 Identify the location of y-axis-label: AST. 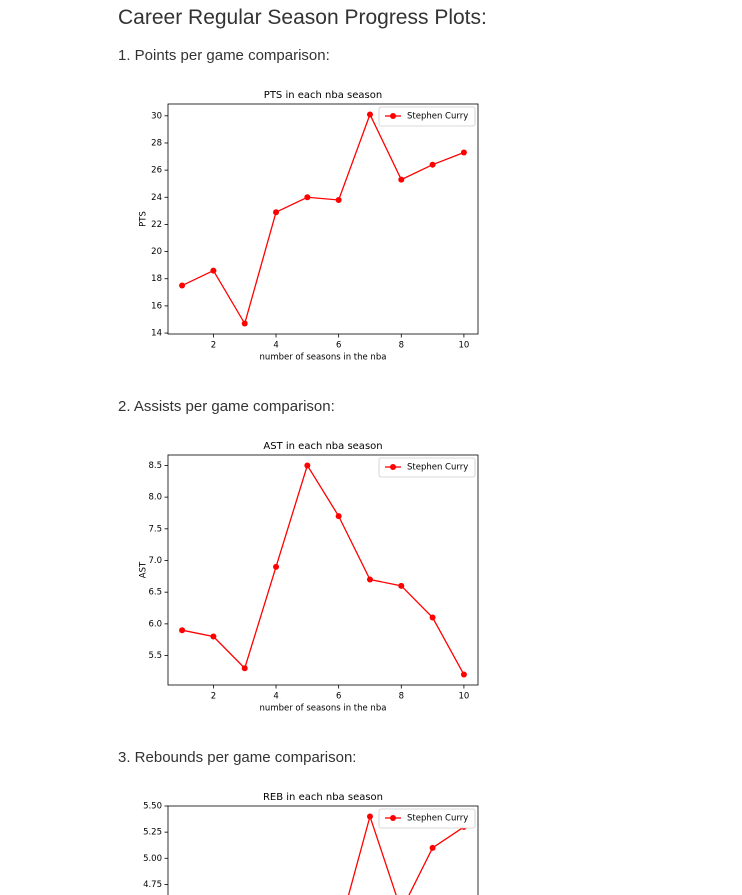
(144, 569).